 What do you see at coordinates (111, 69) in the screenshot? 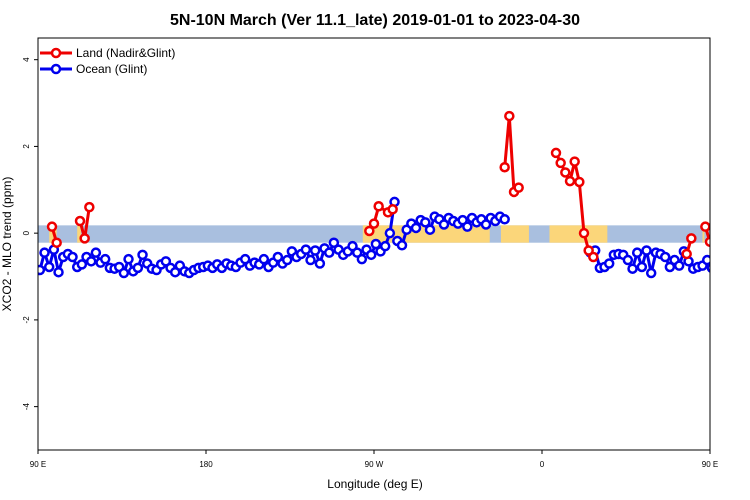
I see `legend-label-ocean: Ocean (Glint)` at bounding box center [111, 69].